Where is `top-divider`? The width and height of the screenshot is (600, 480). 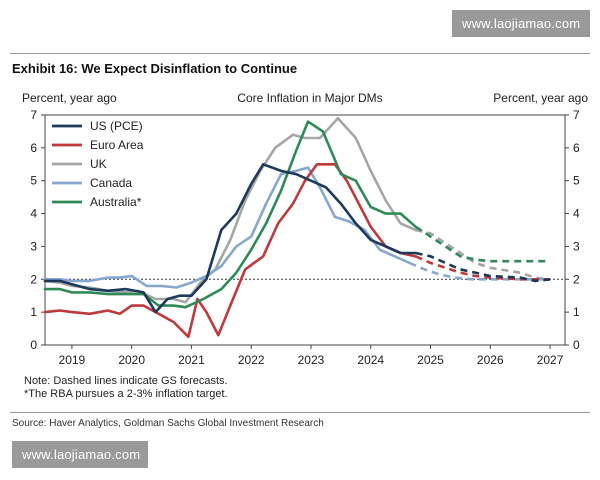 top-divider is located at coordinates (300, 53).